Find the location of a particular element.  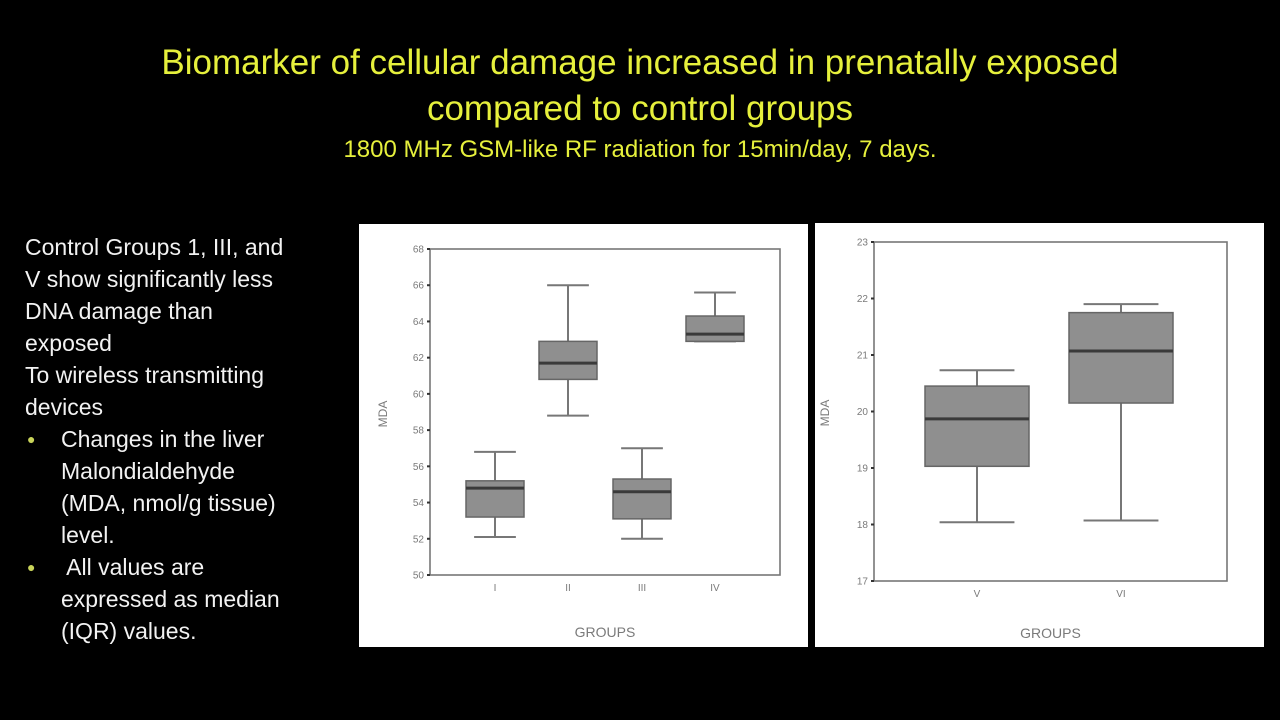

y-tick-label: 54 is located at coordinates (419, 503).